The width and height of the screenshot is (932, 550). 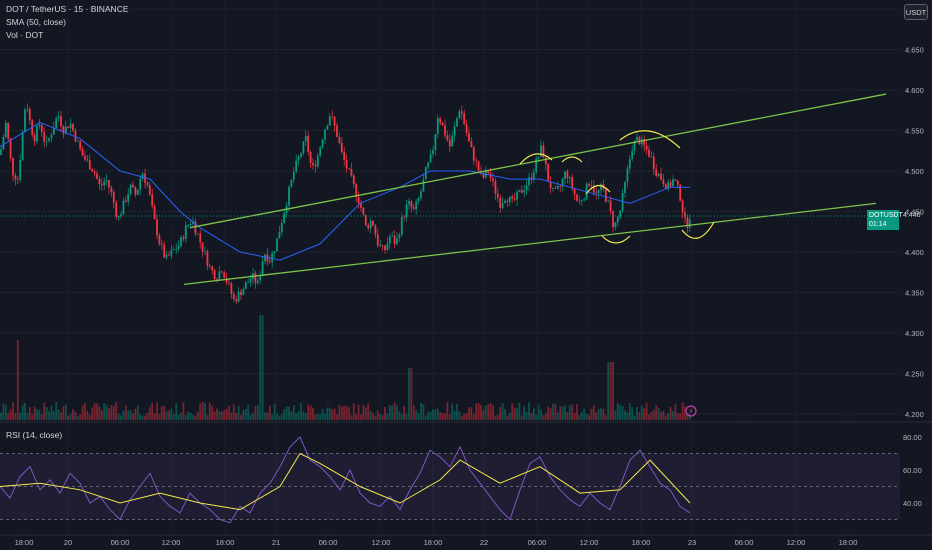 What do you see at coordinates (67, 9) in the screenshot?
I see `symbol-legend: DOT / TetherUS · 15 · BINANCE` at bounding box center [67, 9].